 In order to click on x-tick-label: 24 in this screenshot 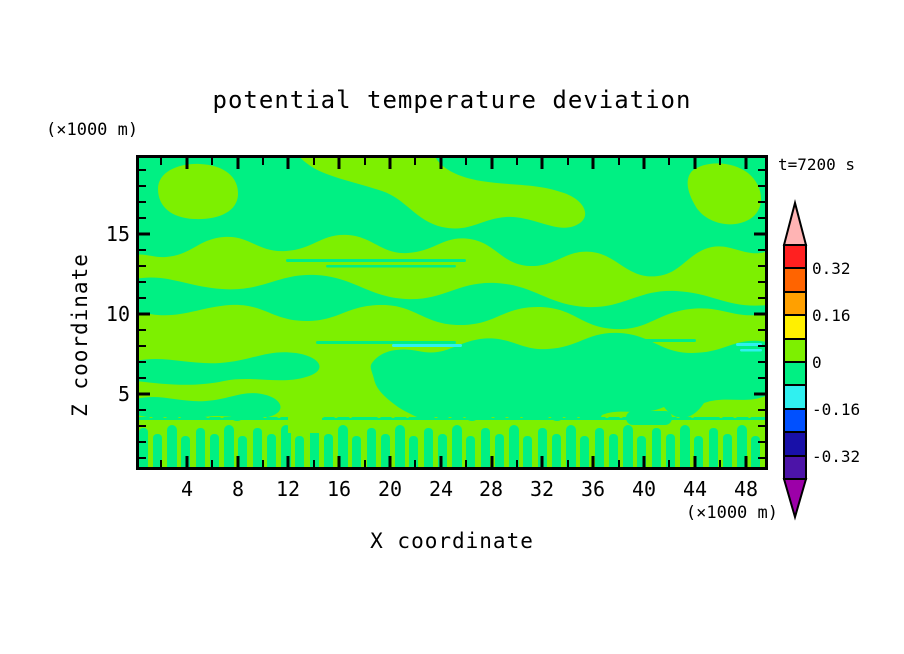, I will do `click(441, 489)`.